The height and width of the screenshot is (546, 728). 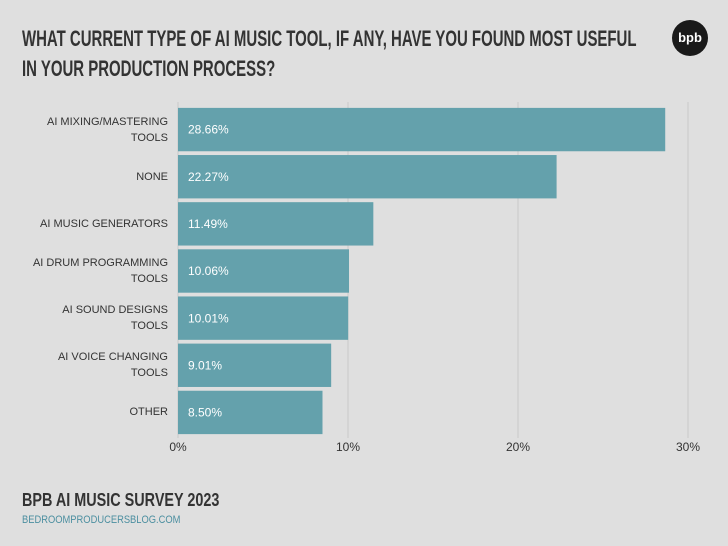 What do you see at coordinates (112, 365) in the screenshot?
I see `y-tick-label: AI VOICE CHANGING TOOLS` at bounding box center [112, 365].